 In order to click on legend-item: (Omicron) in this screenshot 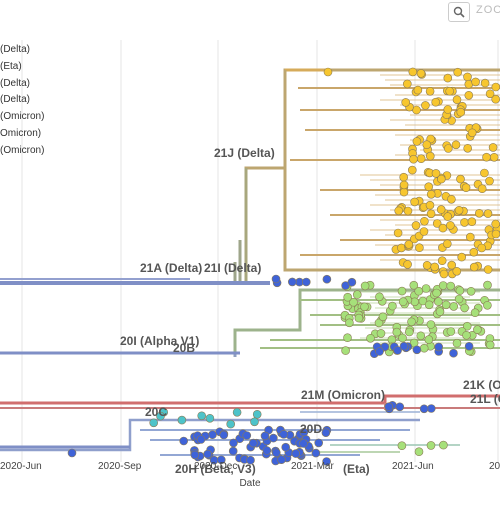, I will do `click(22, 150)`.